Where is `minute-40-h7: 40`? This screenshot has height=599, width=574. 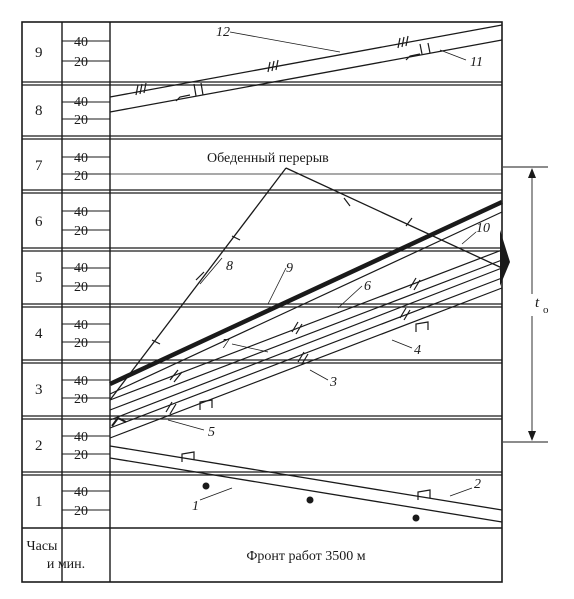
minute-40-h7: 40 is located at coordinates (81, 158).